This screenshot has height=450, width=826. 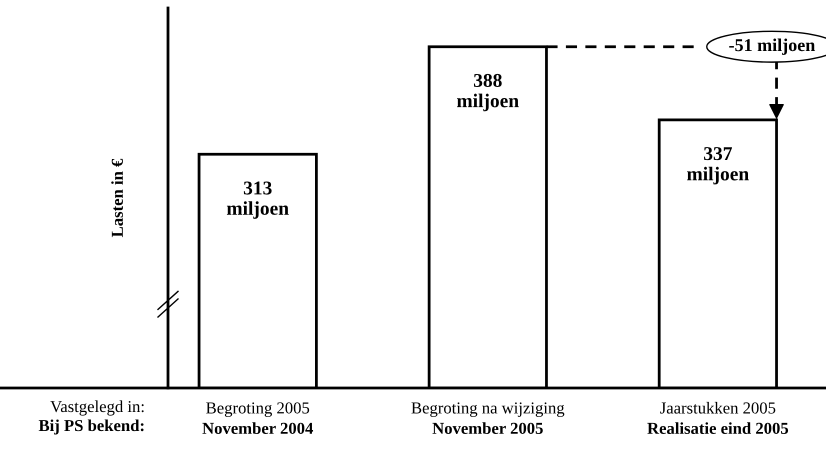 What do you see at coordinates (487, 410) in the screenshot?
I see `x-tick-label: Begroting na wijziging` at bounding box center [487, 410].